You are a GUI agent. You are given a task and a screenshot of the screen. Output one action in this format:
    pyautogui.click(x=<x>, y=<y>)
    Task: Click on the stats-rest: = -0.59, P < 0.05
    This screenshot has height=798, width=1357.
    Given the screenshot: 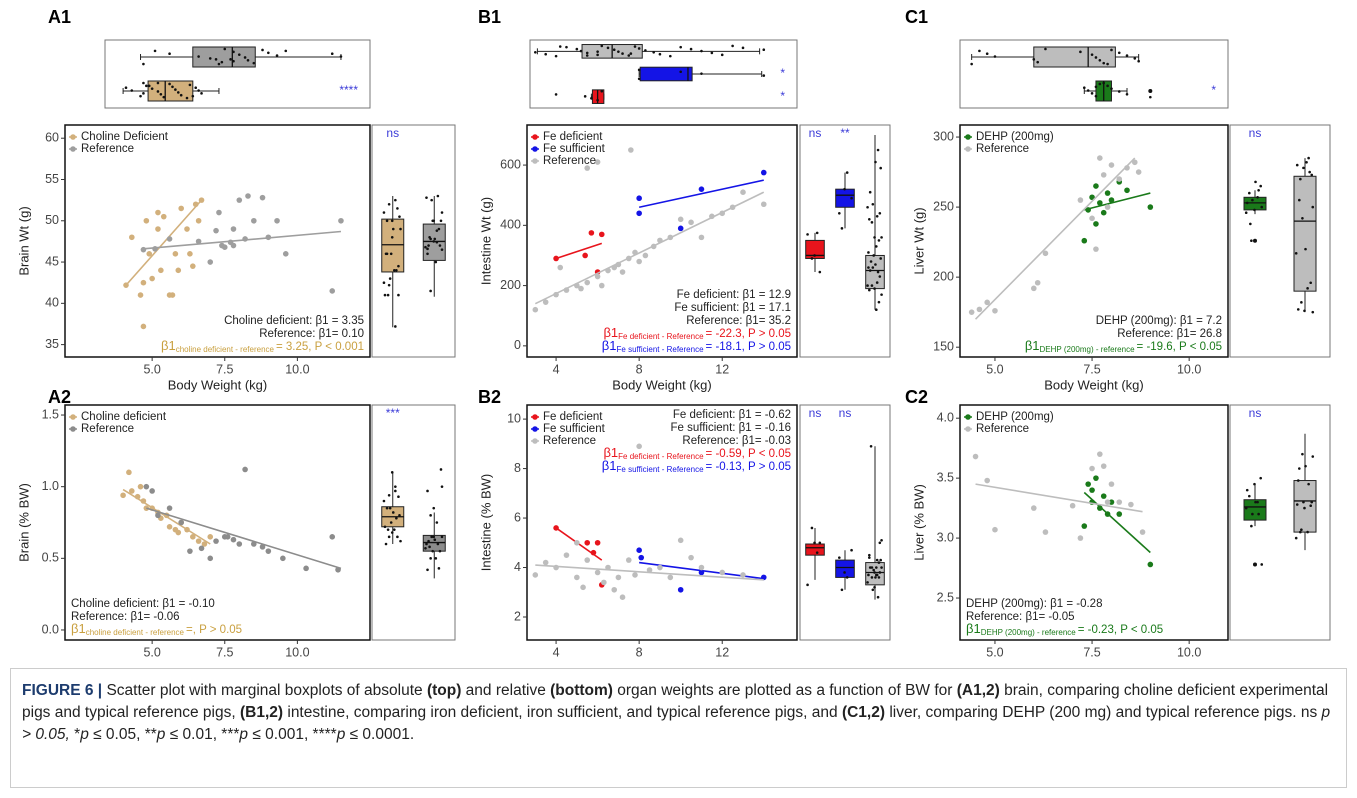 What is the action you would take?
    pyautogui.click(x=748, y=454)
    